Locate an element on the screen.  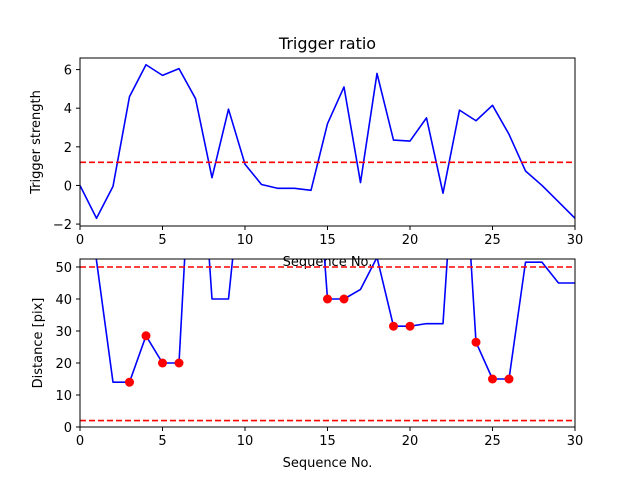
y-tick-label: 6 is located at coordinates (68, 71).